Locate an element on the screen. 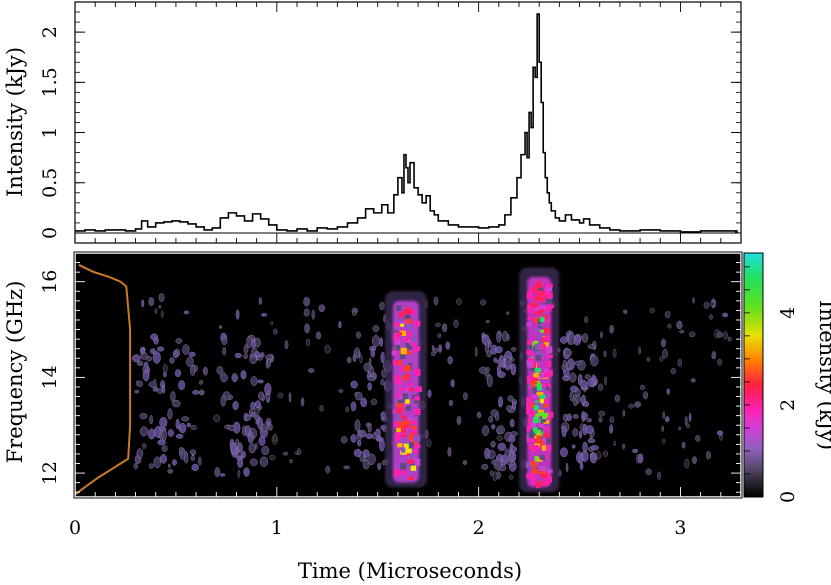 The height and width of the screenshot is (585, 831). colorbar-gradient is located at coordinates (753, 375).